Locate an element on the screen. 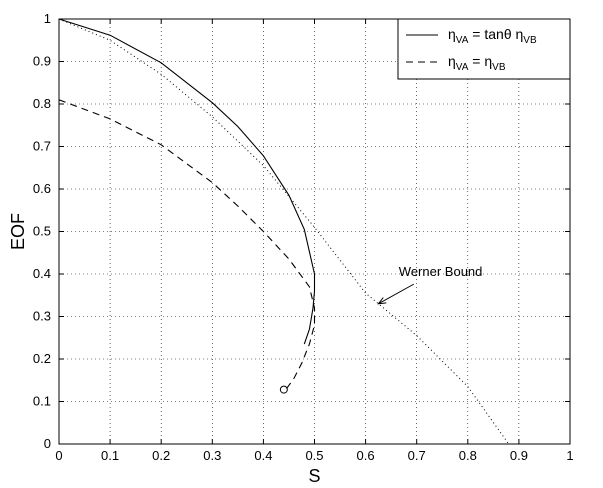 Image resolution: width=603 pixels, height=488 pixels. annotation-text: Werner Bound is located at coordinates (441, 271).